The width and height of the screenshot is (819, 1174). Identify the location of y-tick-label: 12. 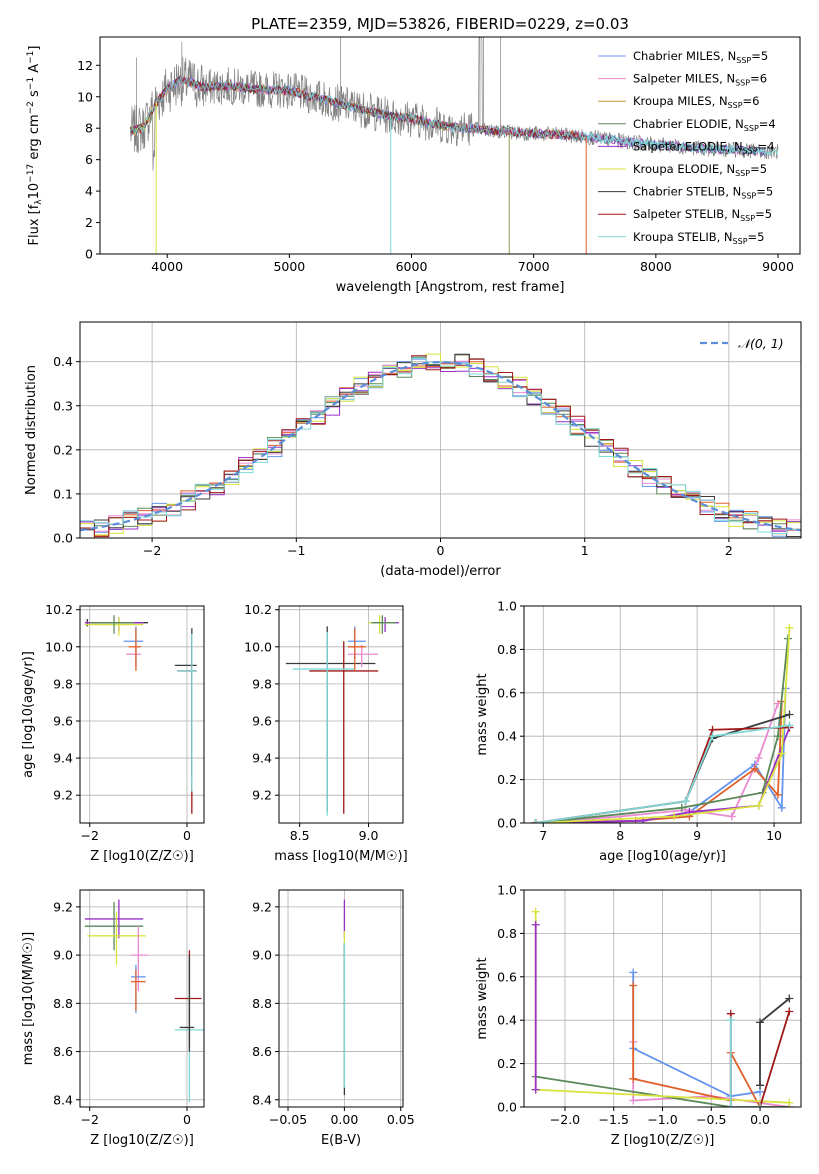
(85, 65).